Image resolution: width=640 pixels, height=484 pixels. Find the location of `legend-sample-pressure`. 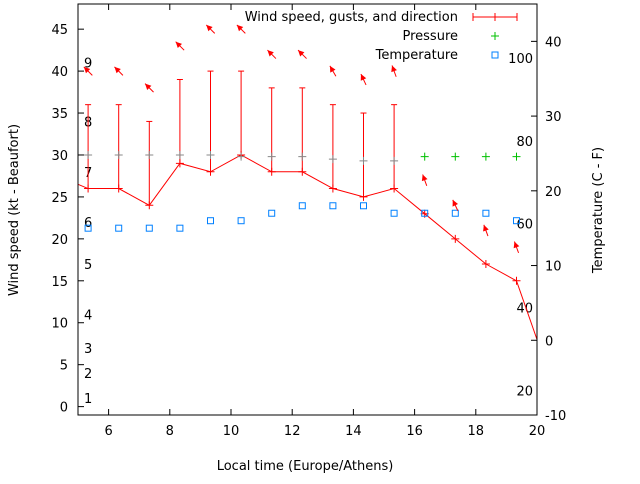

legend-sample-pressure is located at coordinates (495, 36).